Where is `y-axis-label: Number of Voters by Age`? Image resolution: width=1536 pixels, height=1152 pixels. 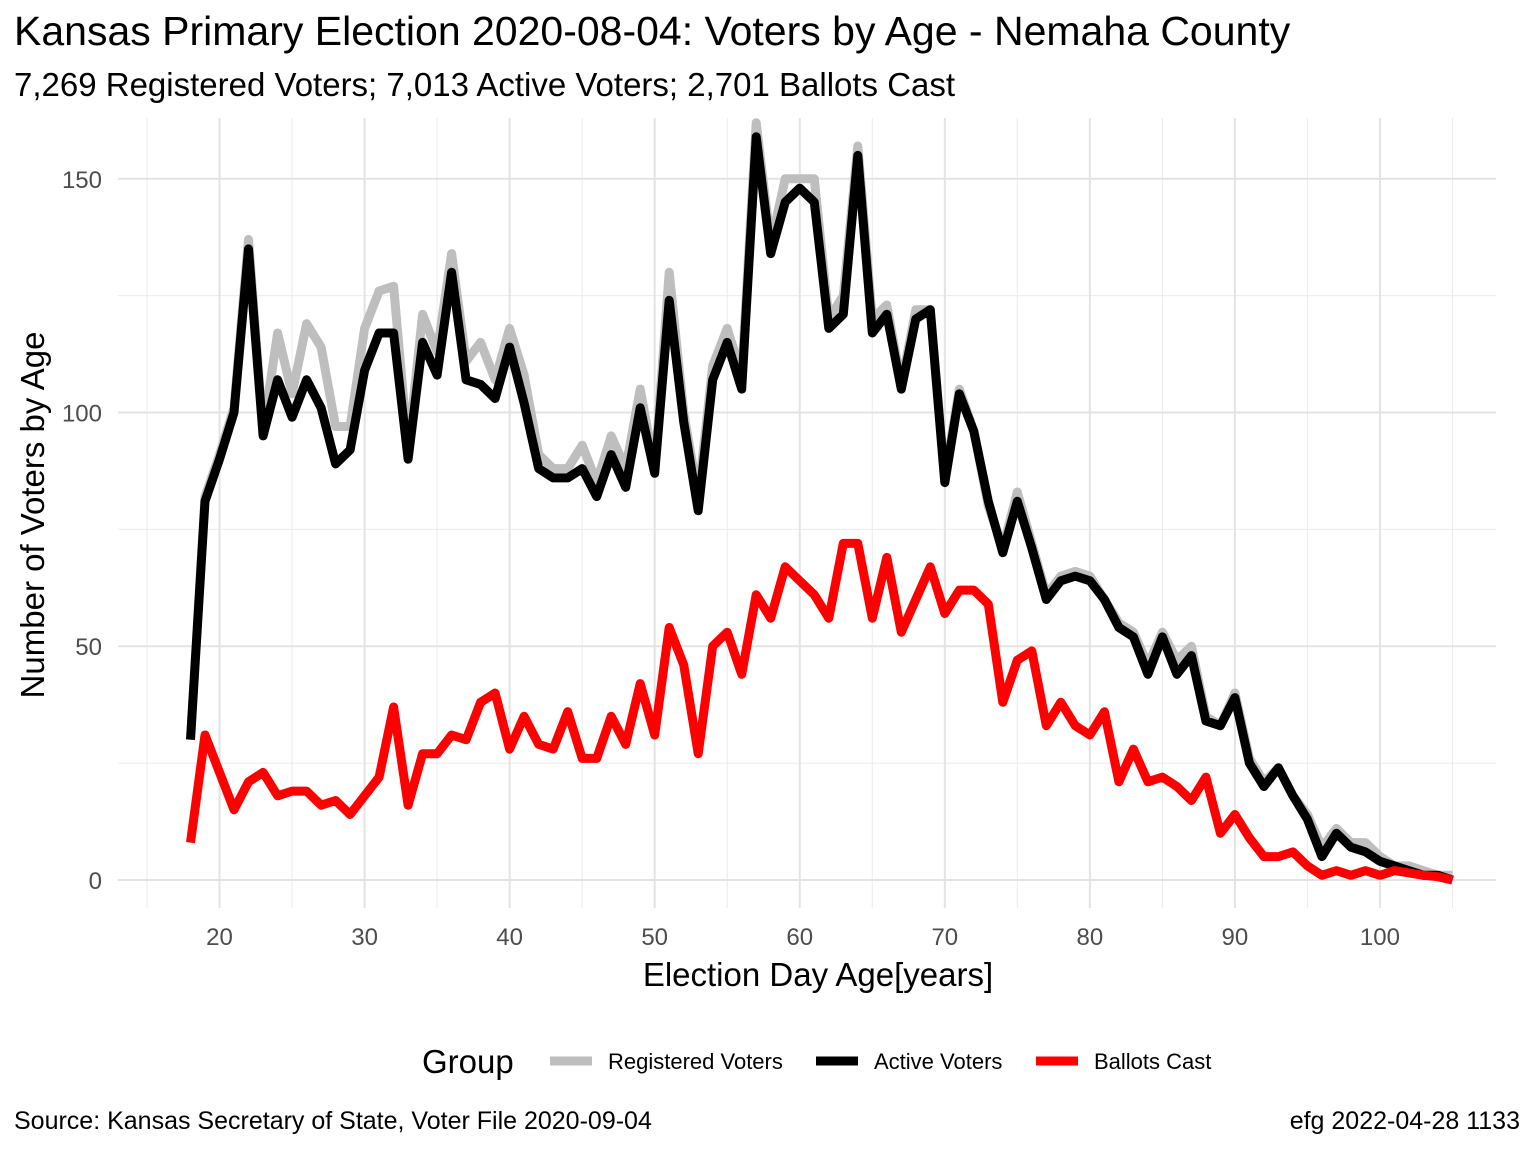 y-axis-label: Number of Voters by Age is located at coordinates (32, 515).